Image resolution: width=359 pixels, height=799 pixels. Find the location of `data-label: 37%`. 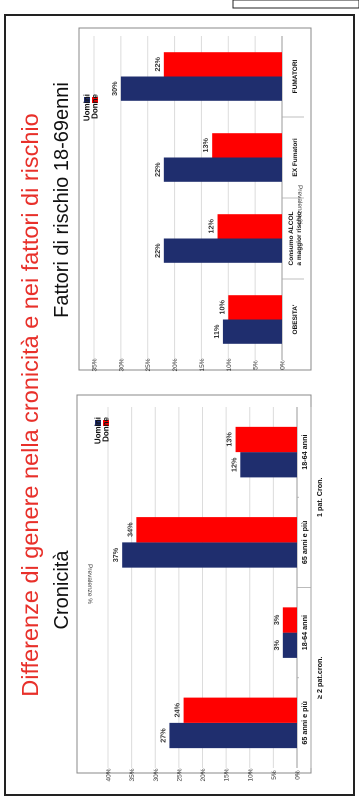

data-label: 37% is located at coordinates (115, 554).